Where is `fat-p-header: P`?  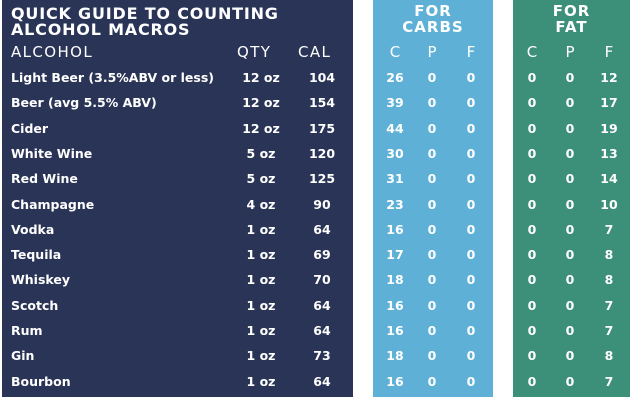 fat-p-header: P is located at coordinates (570, 52).